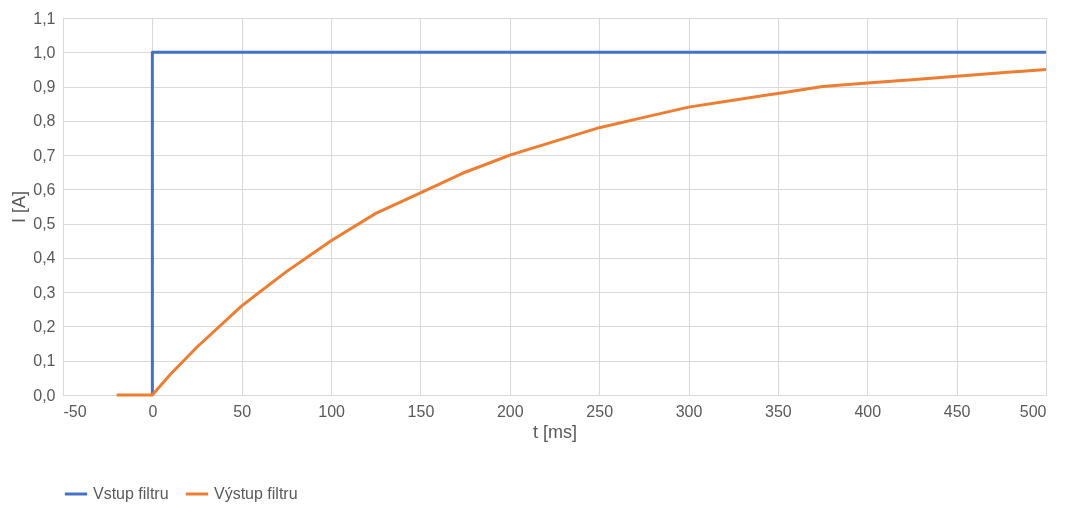 This screenshot has width=1078, height=532. Describe the element at coordinates (332, 411) in the screenshot. I see `x-tick-label: 100` at that location.